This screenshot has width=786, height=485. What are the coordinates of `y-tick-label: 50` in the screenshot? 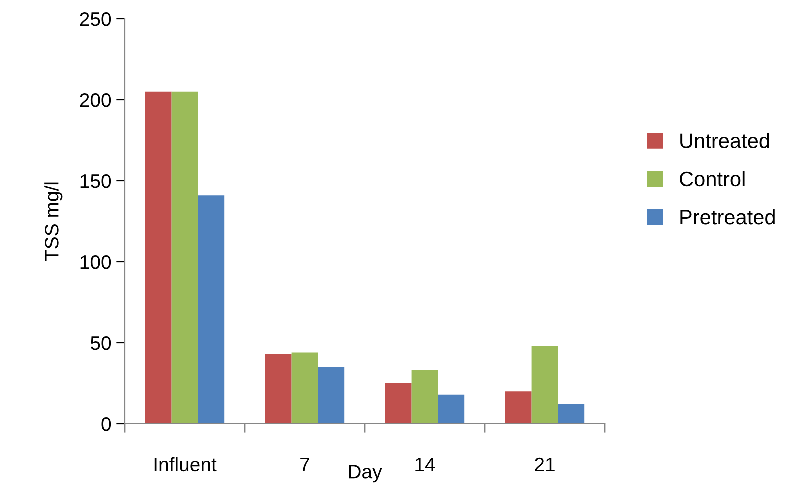 It's located at (101, 343).